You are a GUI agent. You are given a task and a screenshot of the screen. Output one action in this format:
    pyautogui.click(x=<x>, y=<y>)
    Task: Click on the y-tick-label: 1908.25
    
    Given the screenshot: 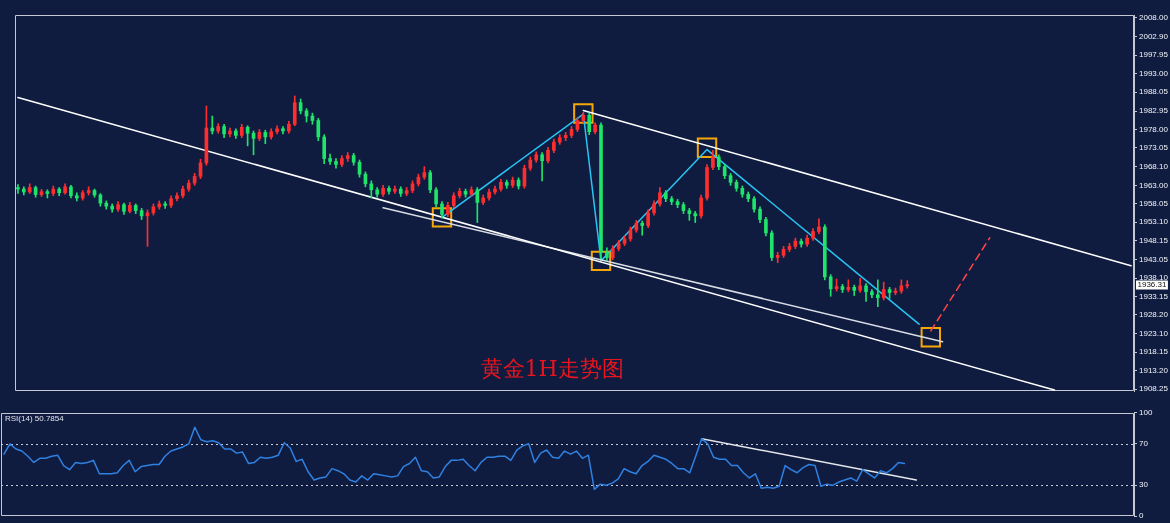 What is the action you would take?
    pyautogui.click(x=1154, y=389)
    